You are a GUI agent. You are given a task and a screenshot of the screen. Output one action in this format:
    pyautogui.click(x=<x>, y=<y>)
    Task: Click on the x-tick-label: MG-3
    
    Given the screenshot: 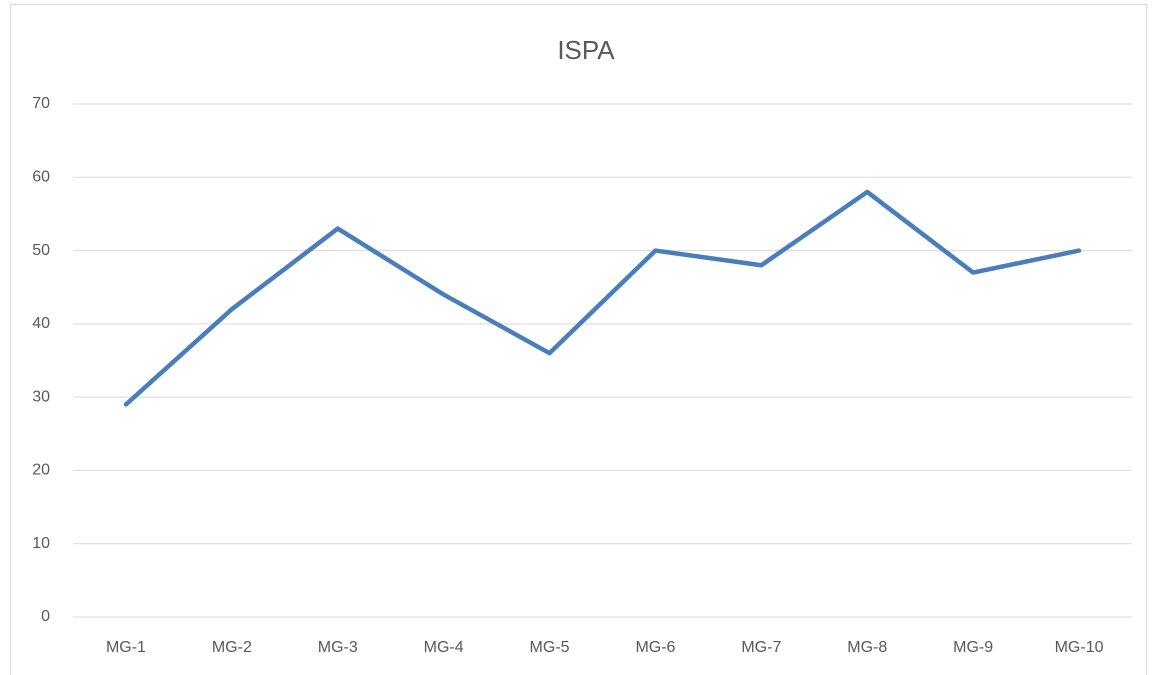 What is the action you would take?
    pyautogui.click(x=338, y=647)
    